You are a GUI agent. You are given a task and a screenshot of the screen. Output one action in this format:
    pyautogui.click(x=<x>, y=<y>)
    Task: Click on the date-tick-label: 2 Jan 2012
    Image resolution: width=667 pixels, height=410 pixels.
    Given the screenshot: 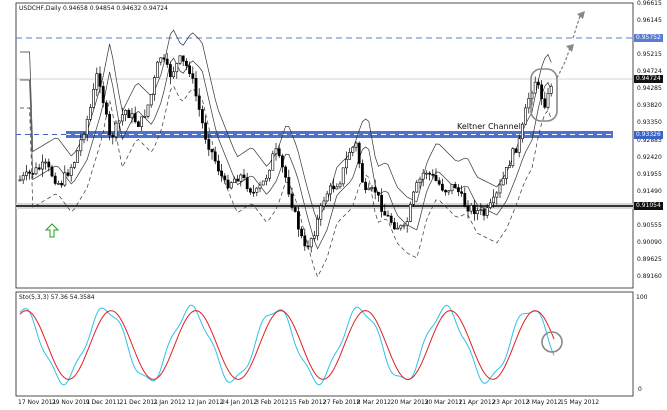 What is the action you would take?
    pyautogui.click(x=169, y=402)
    